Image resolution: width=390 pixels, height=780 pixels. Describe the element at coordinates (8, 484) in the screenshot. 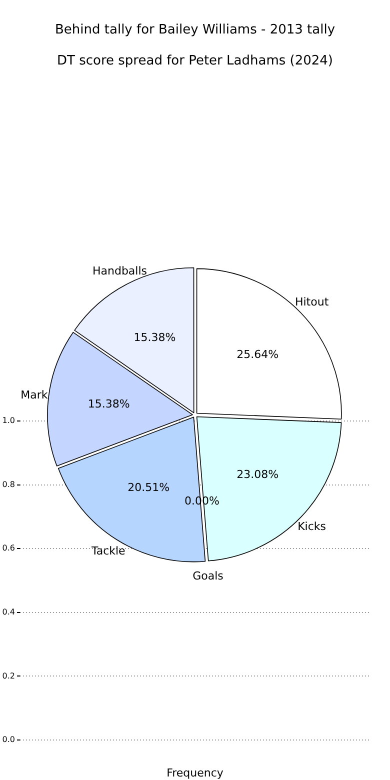

I see `y-tick-label: 0.8` at that location.